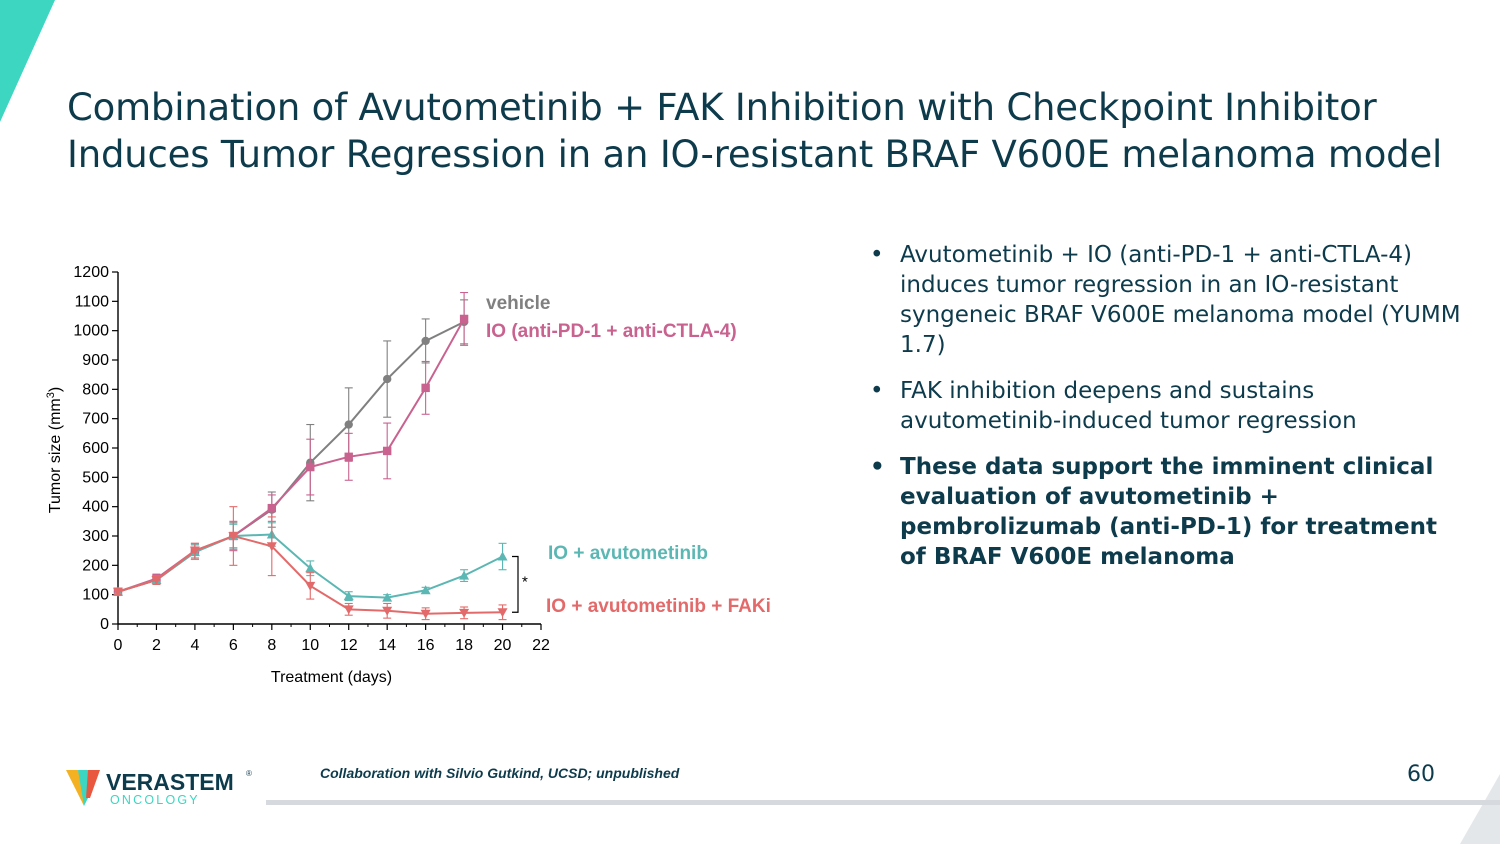  I want to click on x-tick-label: 0, so click(118, 645).